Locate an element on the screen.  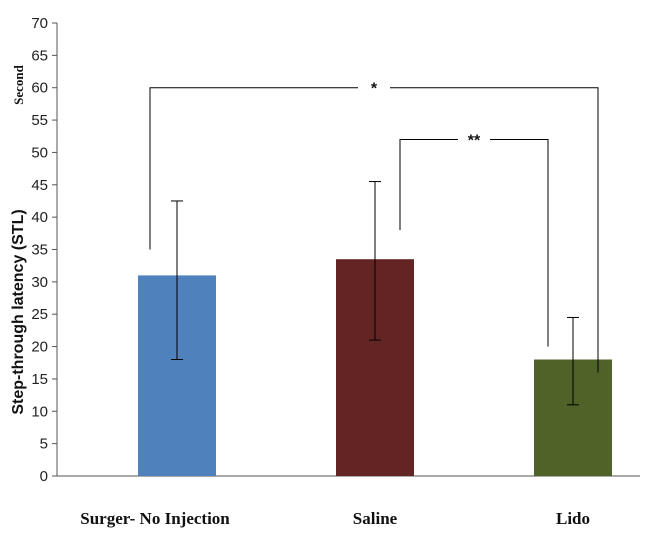
y-tick-label: 60 is located at coordinates (39, 88).